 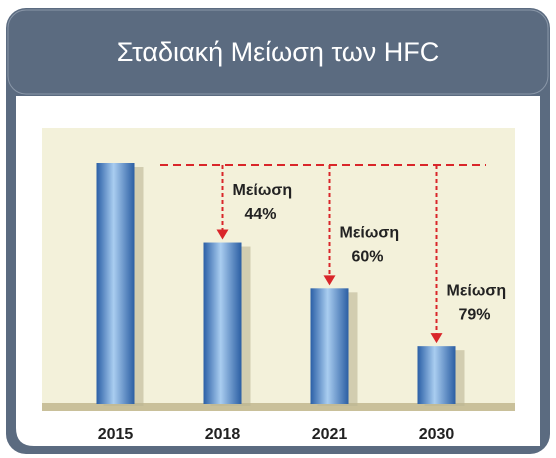 What do you see at coordinates (437, 434) in the screenshot?
I see `x-tick-label: 2030` at bounding box center [437, 434].